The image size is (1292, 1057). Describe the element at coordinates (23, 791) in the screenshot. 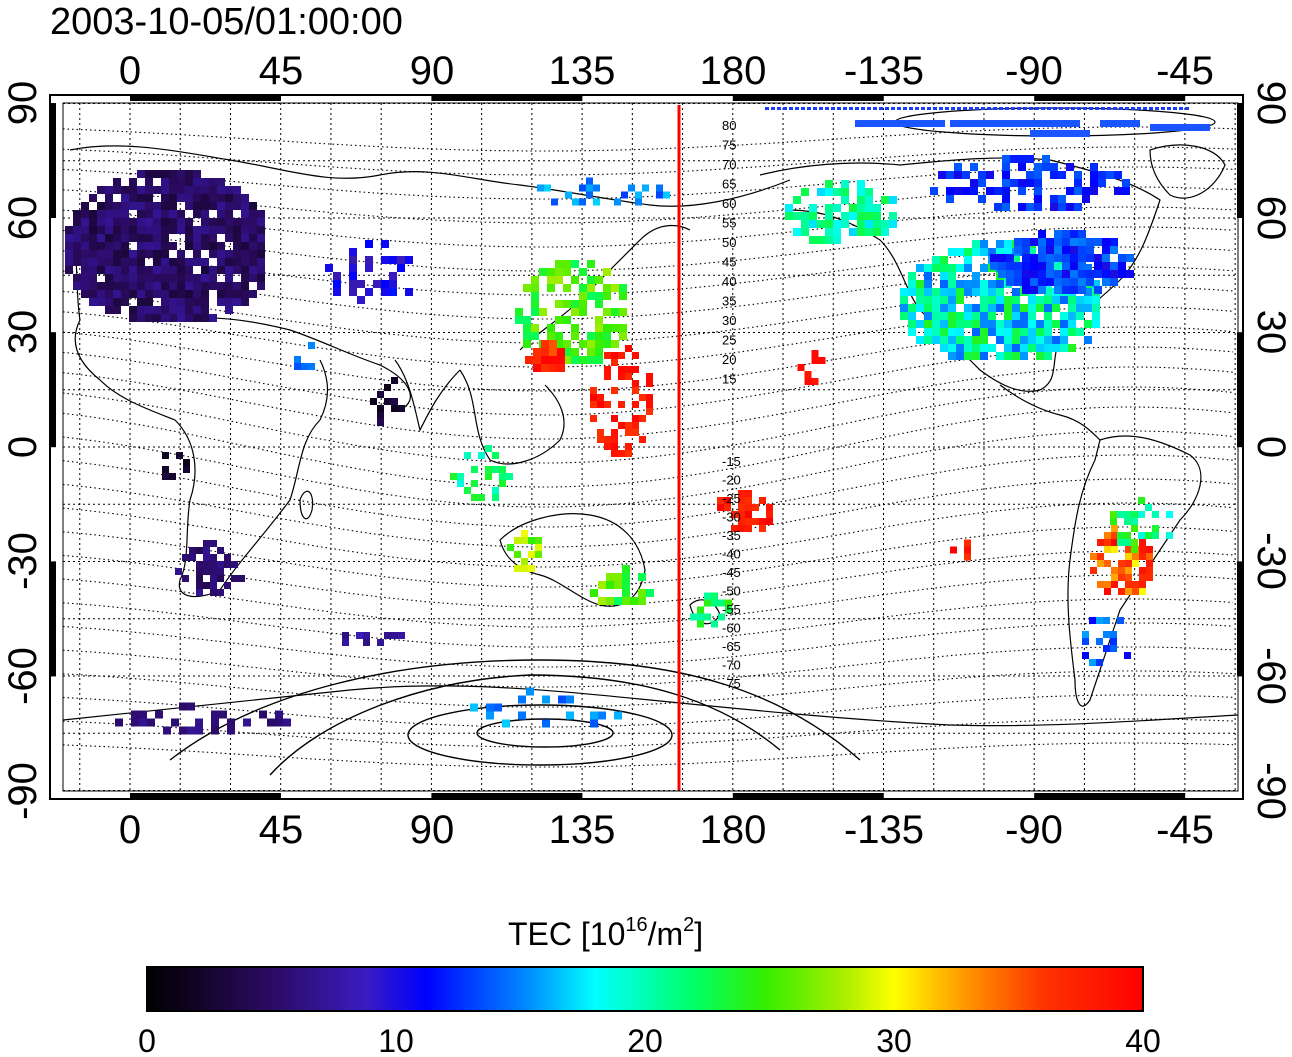

I see `latitude-tick-label: -90` at that location.